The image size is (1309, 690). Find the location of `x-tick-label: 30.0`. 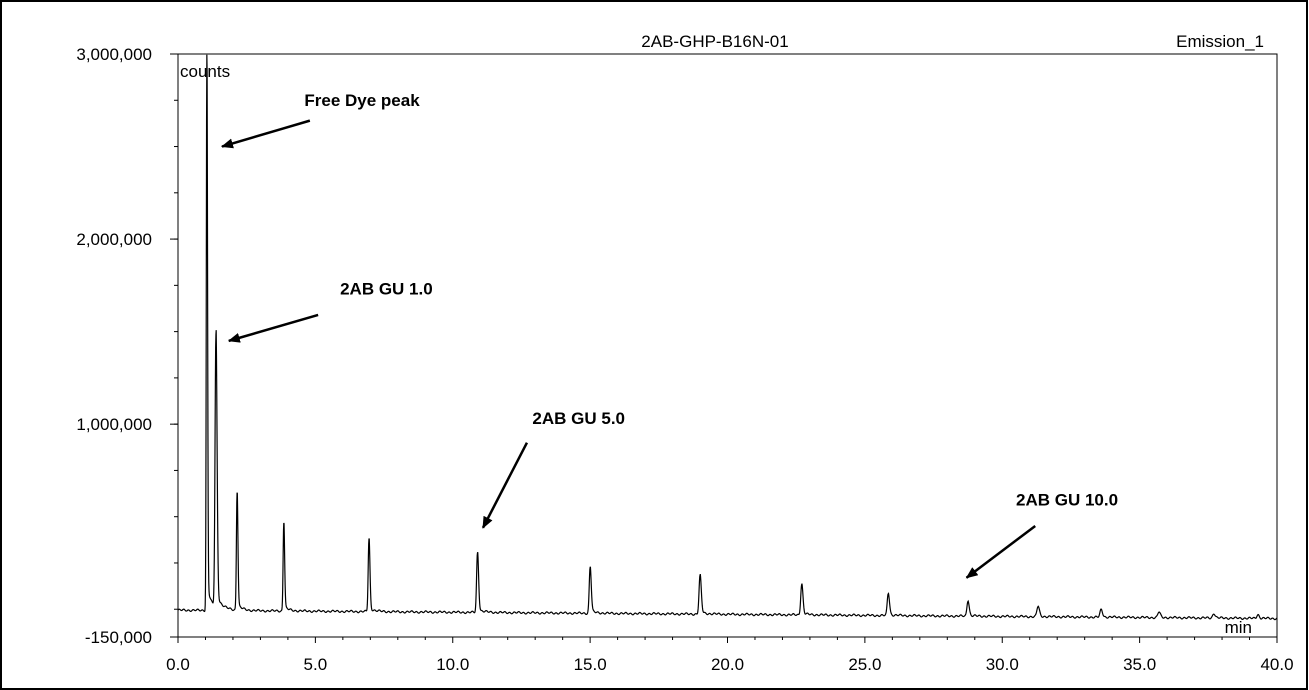

x-tick-label: 30.0 is located at coordinates (1002, 664).